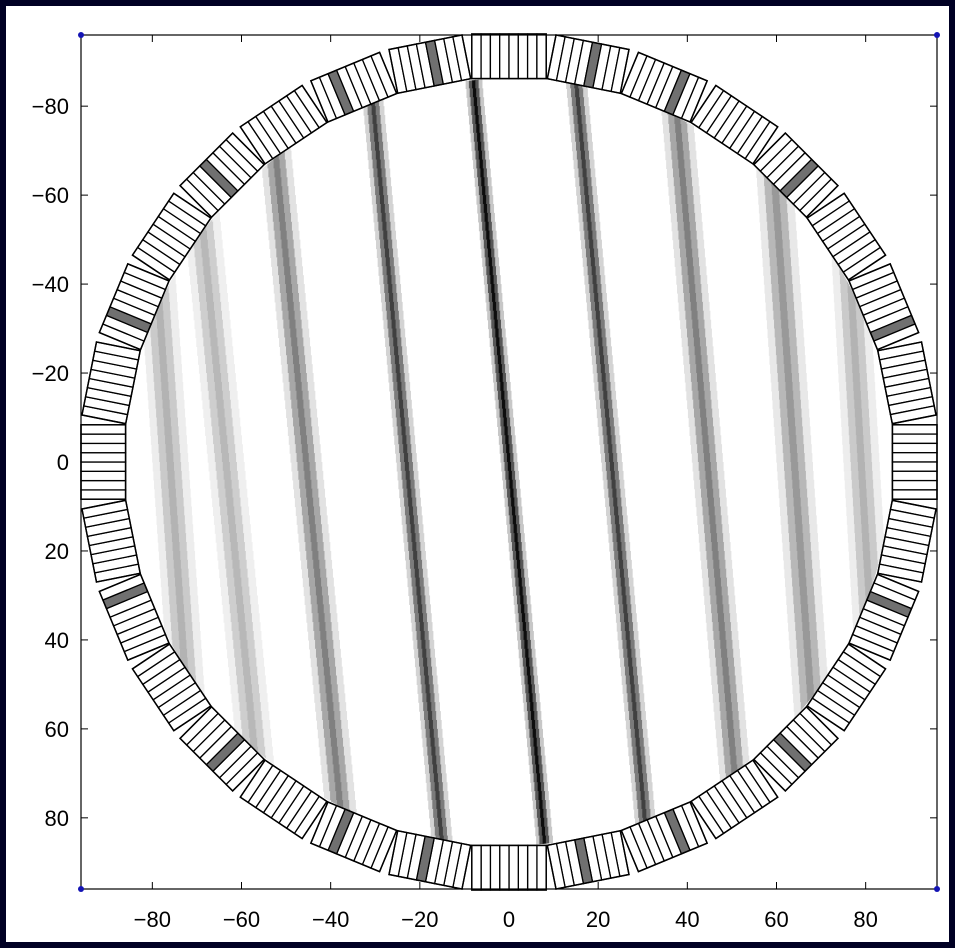  What do you see at coordinates (63, 462) in the screenshot?
I see `y-tick-label: 0` at bounding box center [63, 462].